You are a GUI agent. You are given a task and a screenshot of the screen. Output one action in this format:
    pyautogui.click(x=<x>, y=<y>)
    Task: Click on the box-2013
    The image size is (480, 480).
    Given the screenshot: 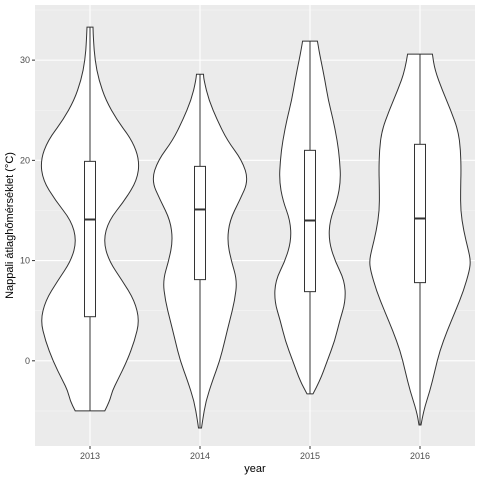 What is the action you would take?
    pyautogui.click(x=90, y=239)
    